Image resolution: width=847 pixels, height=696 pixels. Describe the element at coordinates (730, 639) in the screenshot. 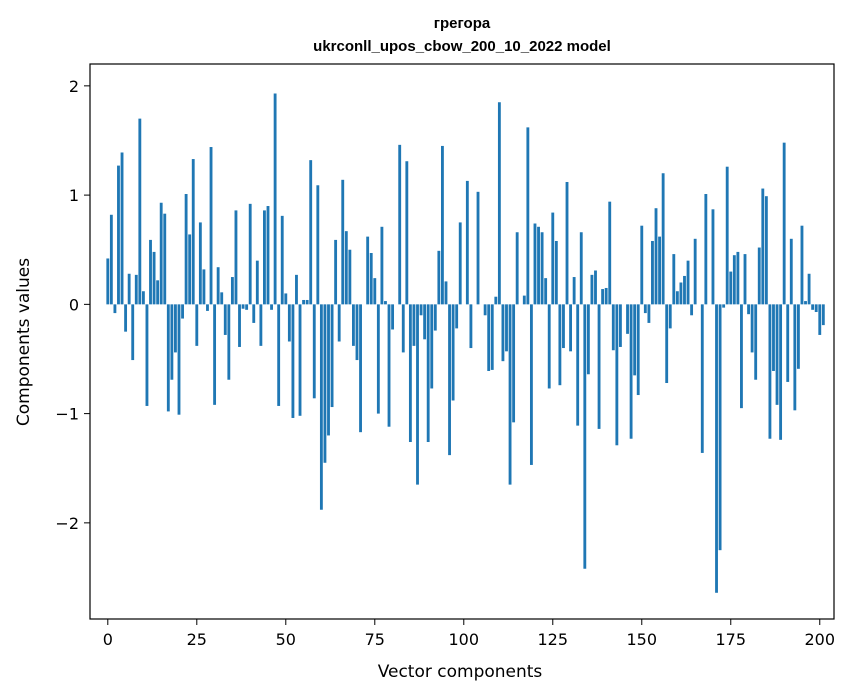

I see `x-tick-label: 175` at that location.